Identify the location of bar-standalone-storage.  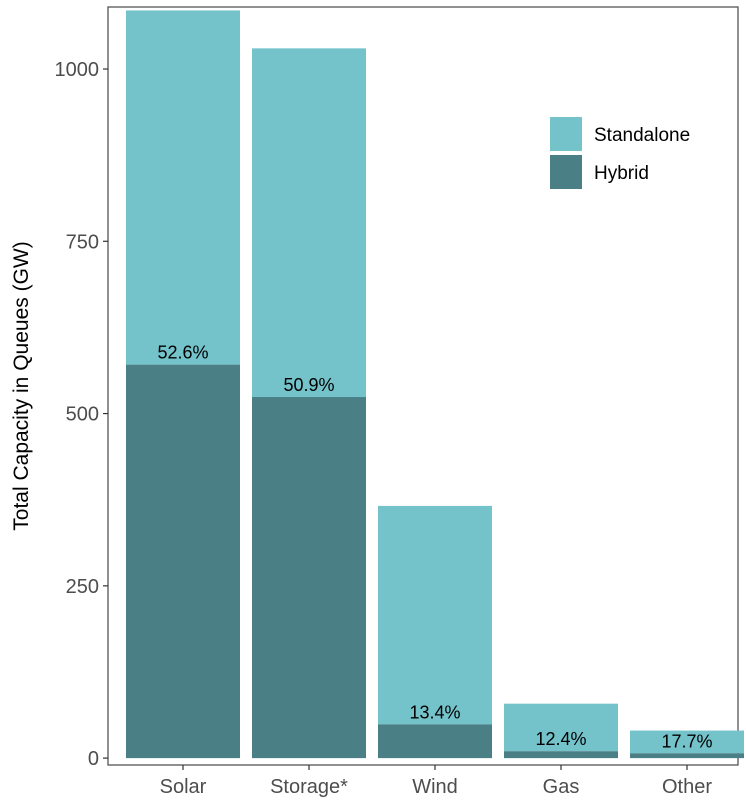
(309, 223).